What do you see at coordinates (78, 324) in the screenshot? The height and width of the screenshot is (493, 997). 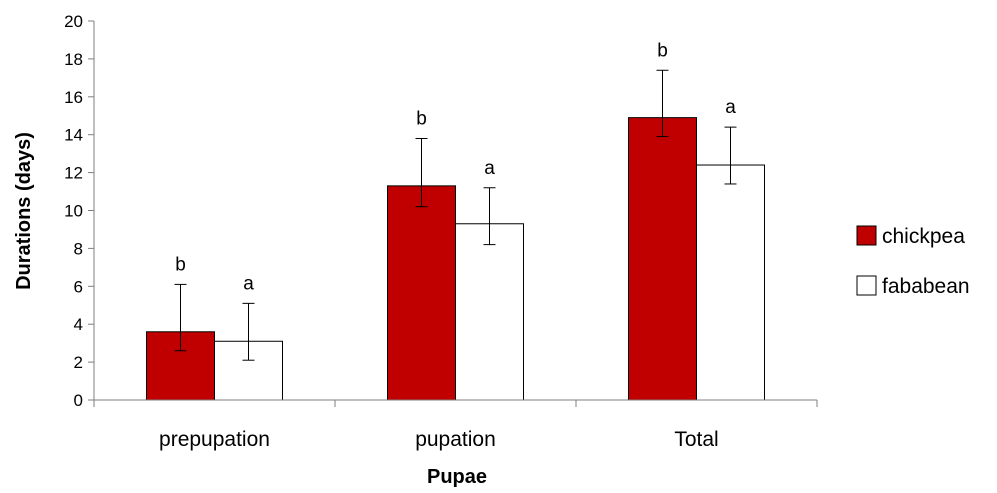 I see `y-tick-label: 4` at bounding box center [78, 324].